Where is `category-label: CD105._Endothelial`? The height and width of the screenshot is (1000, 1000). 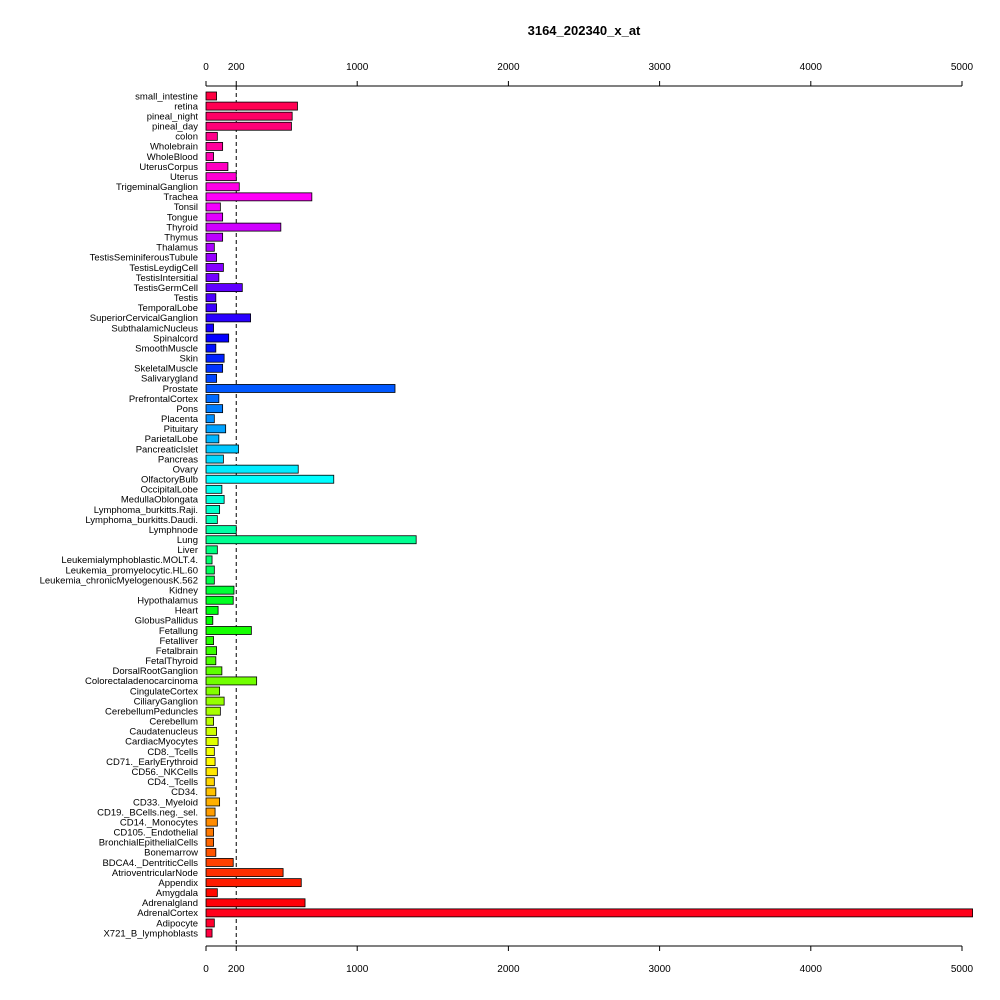 category-label: CD105._Endothelial is located at coordinates (155, 833).